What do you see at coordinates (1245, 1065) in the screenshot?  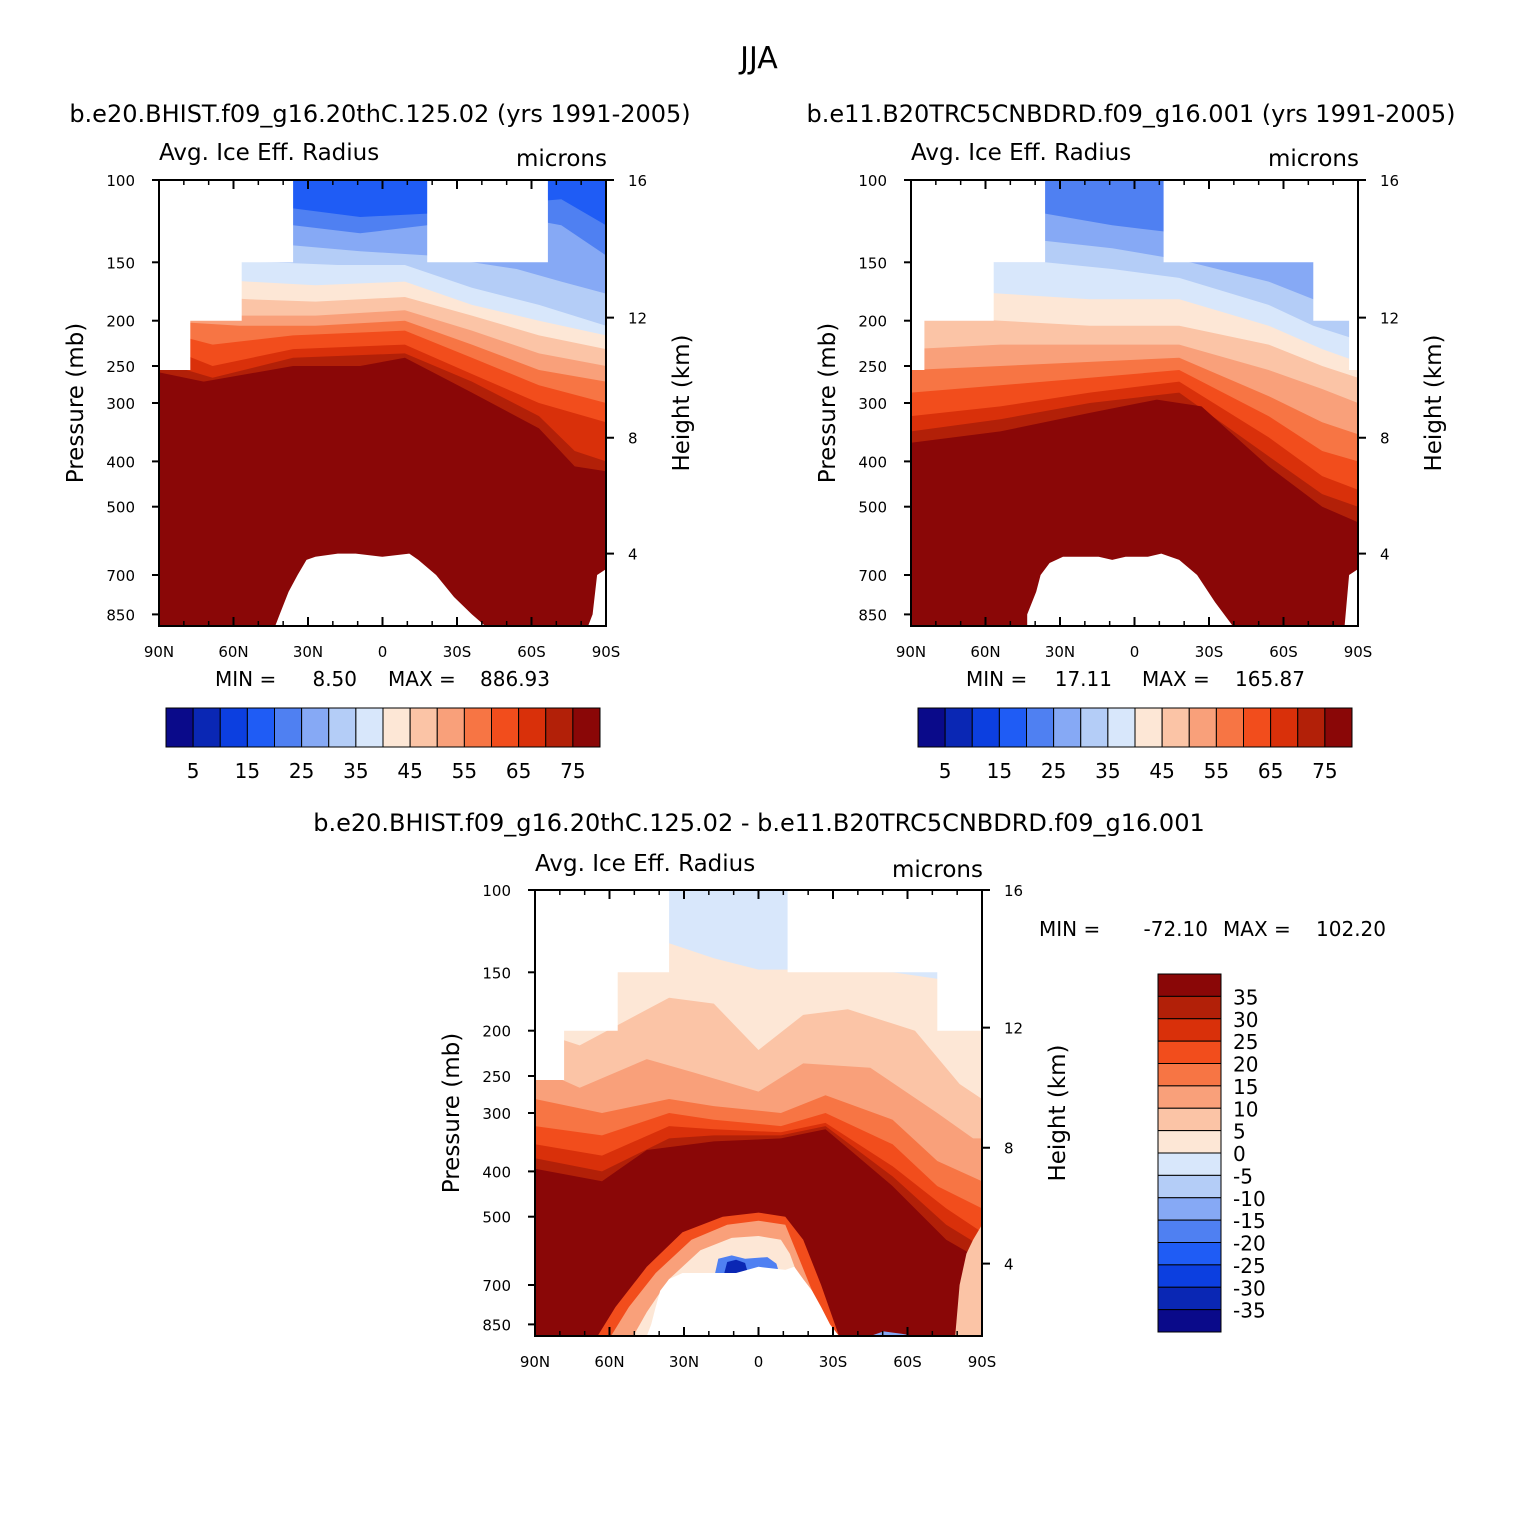 I see `colorbar-label: 20` at bounding box center [1245, 1065].